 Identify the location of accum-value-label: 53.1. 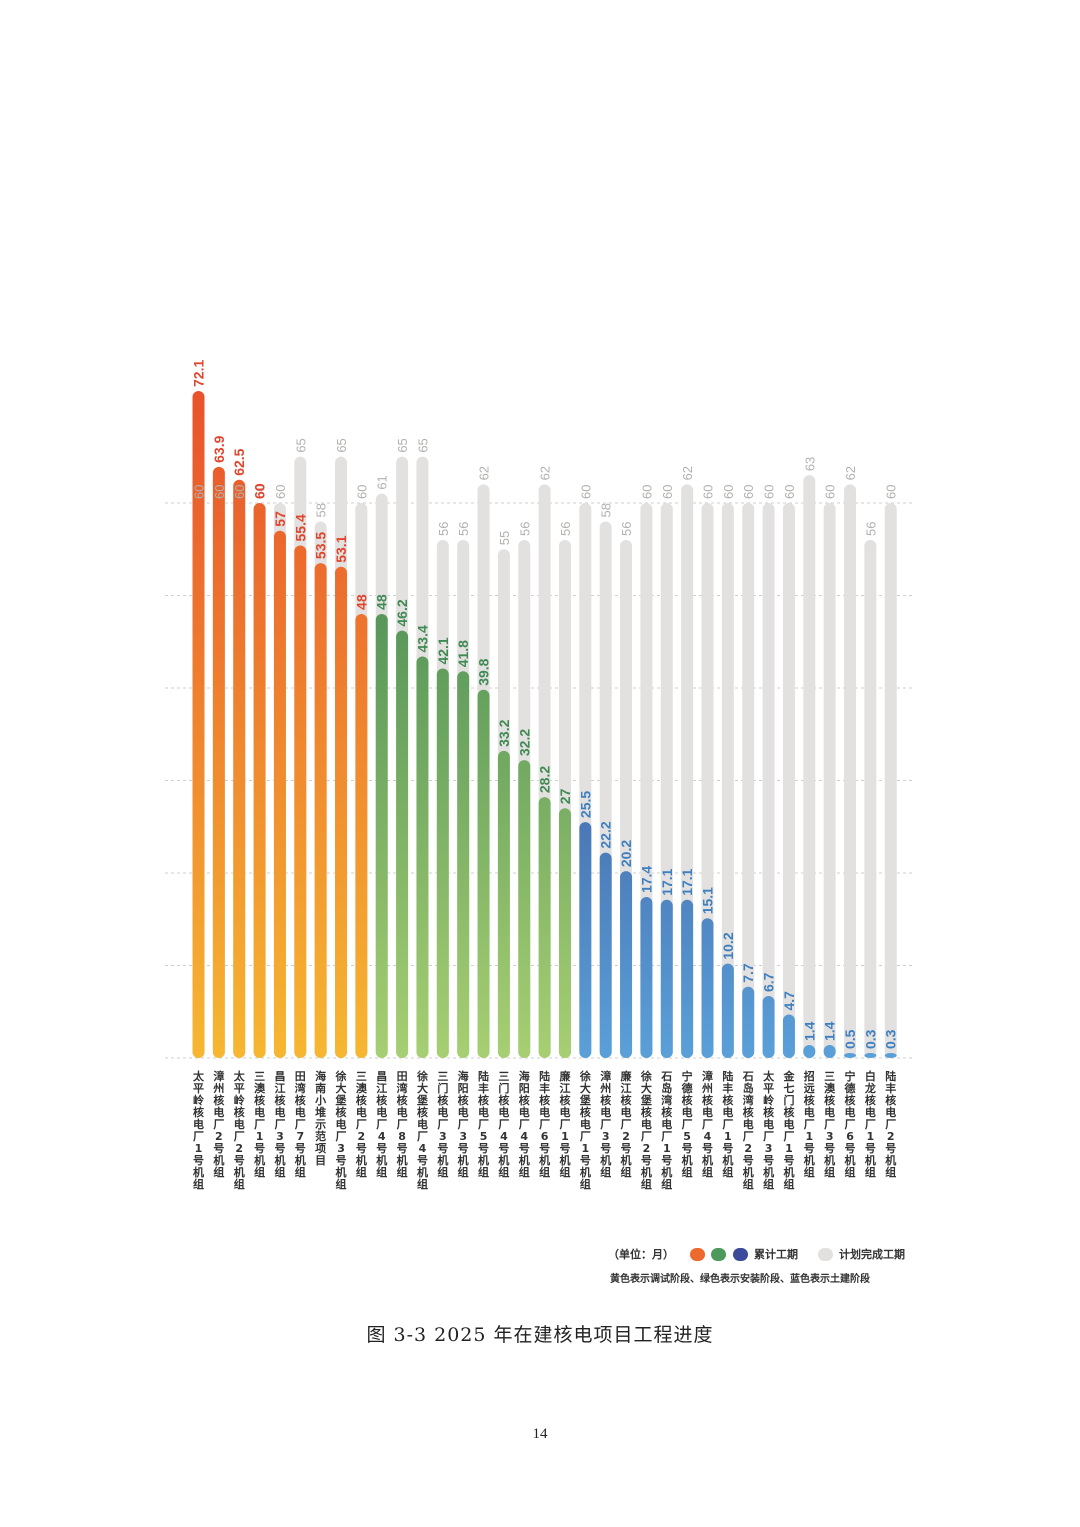
(341, 548).